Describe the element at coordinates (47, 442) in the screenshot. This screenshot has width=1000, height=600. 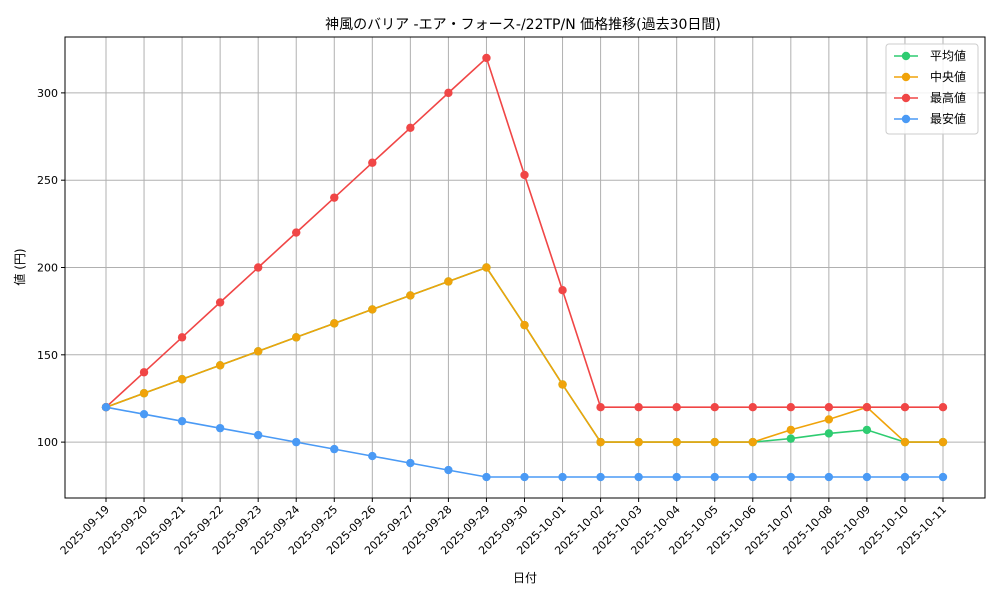
I see `y-tick-label: 100` at that location.